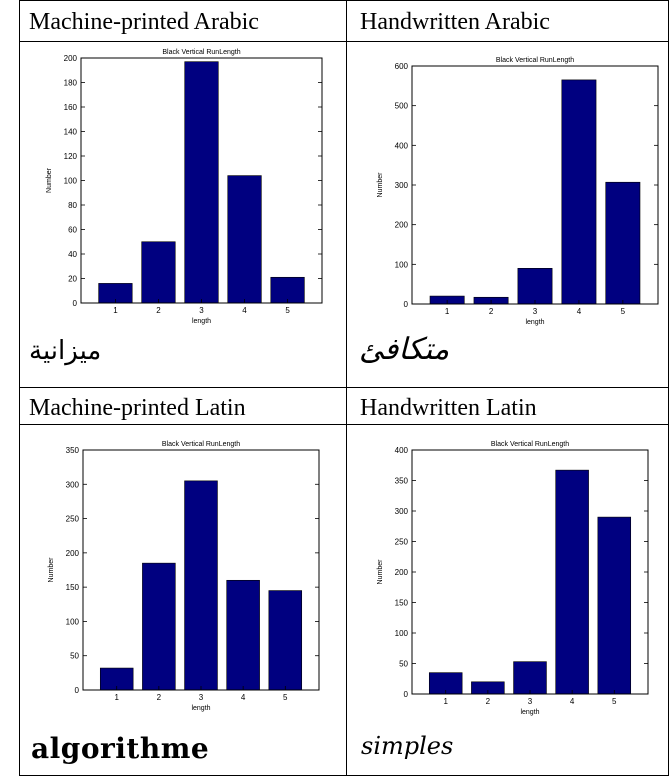 Image resolution: width=670 pixels, height=778 pixels. I want to click on y-tick-label: 500, so click(402, 106).